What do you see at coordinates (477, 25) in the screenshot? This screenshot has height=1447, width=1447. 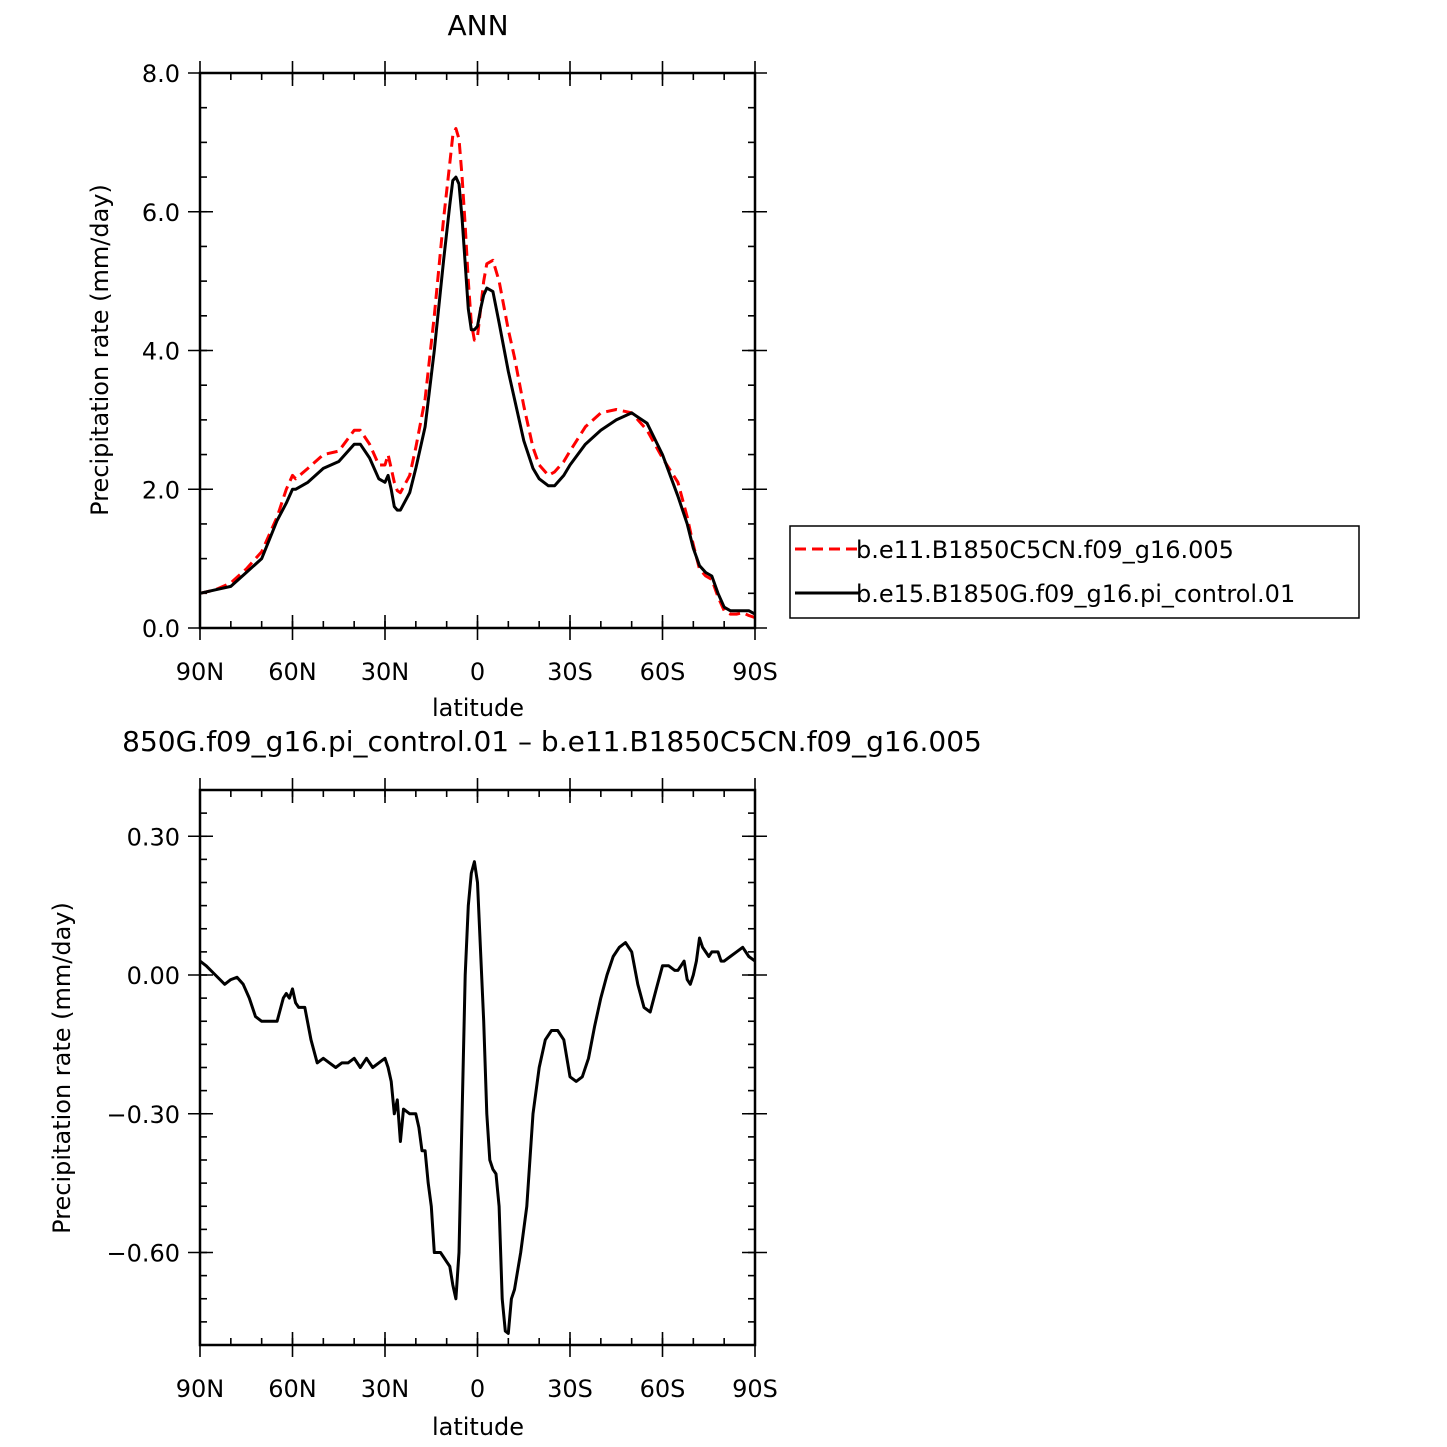 I see `top-panel-title: ANN` at bounding box center [477, 25].